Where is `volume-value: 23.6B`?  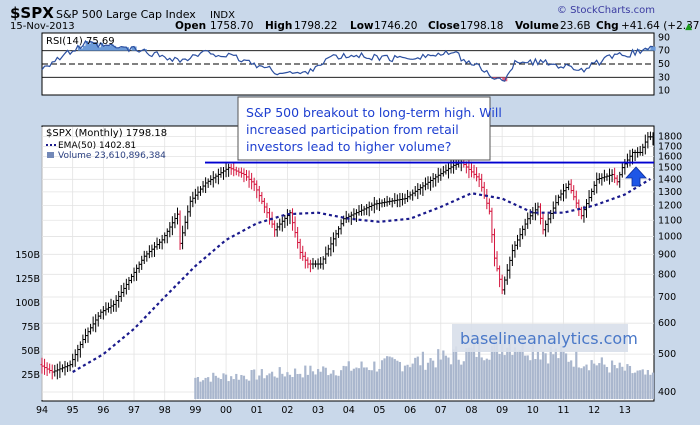
volume-value: 23.6B is located at coordinates (575, 26).